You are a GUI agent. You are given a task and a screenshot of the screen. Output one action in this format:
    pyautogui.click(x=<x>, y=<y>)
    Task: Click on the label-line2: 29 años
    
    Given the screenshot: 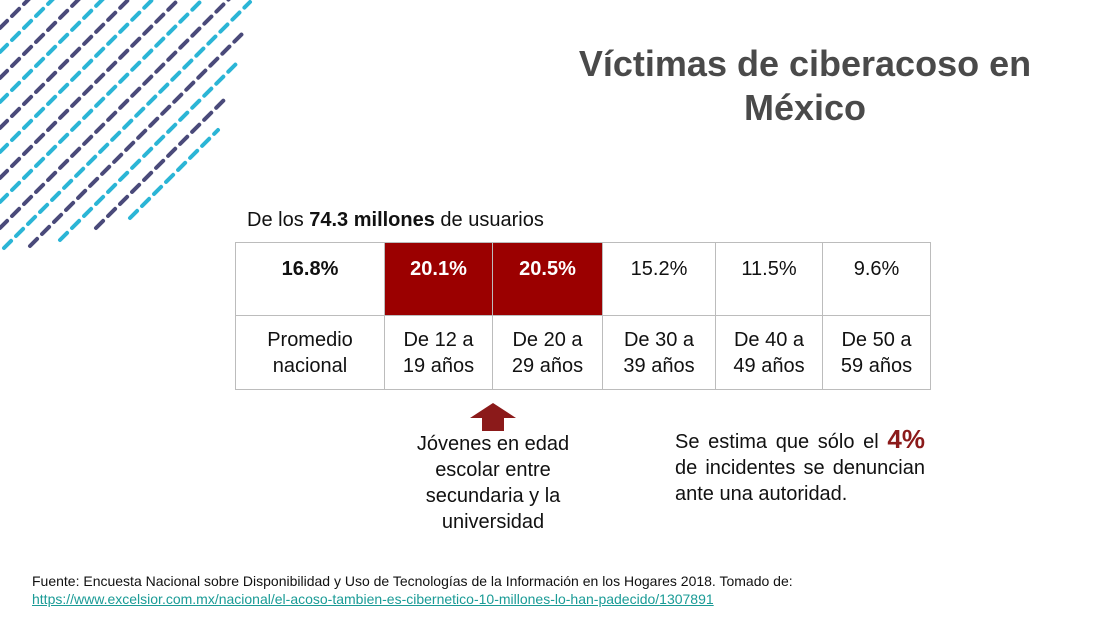 What is the action you would take?
    pyautogui.click(x=547, y=365)
    